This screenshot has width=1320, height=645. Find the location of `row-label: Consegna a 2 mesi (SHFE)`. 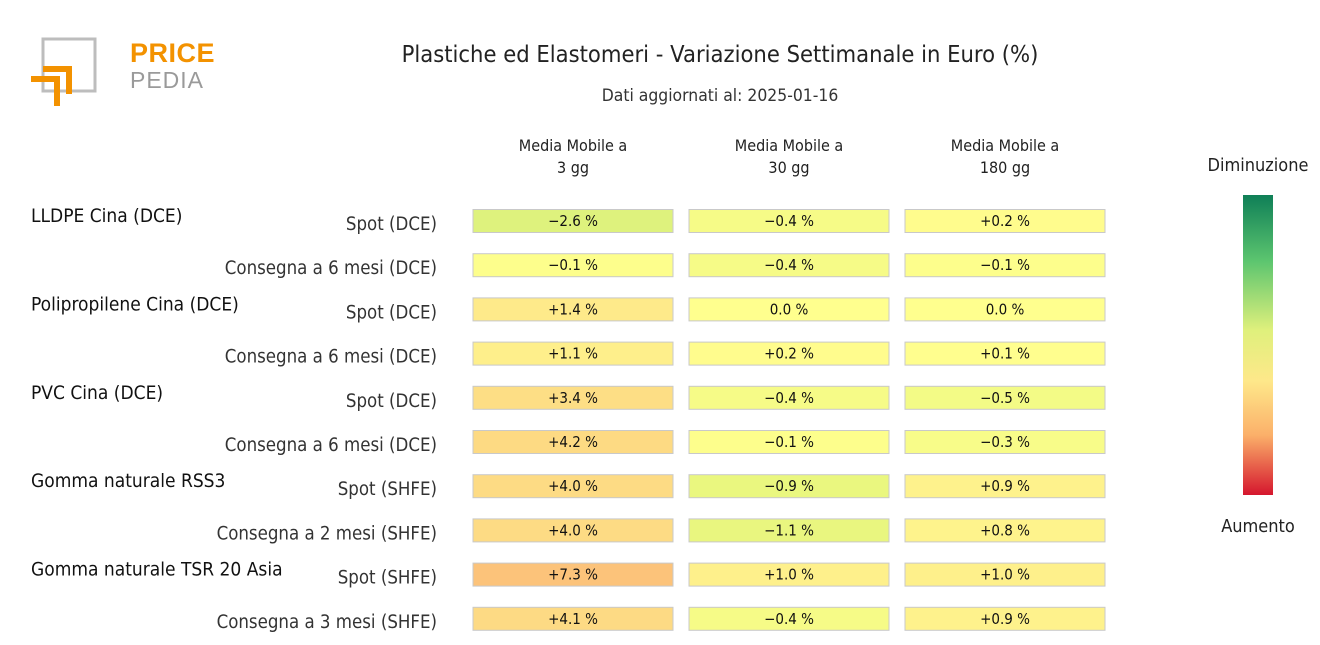

row-label: Consegna a 2 mesi (SHFE) is located at coordinates (327, 533).